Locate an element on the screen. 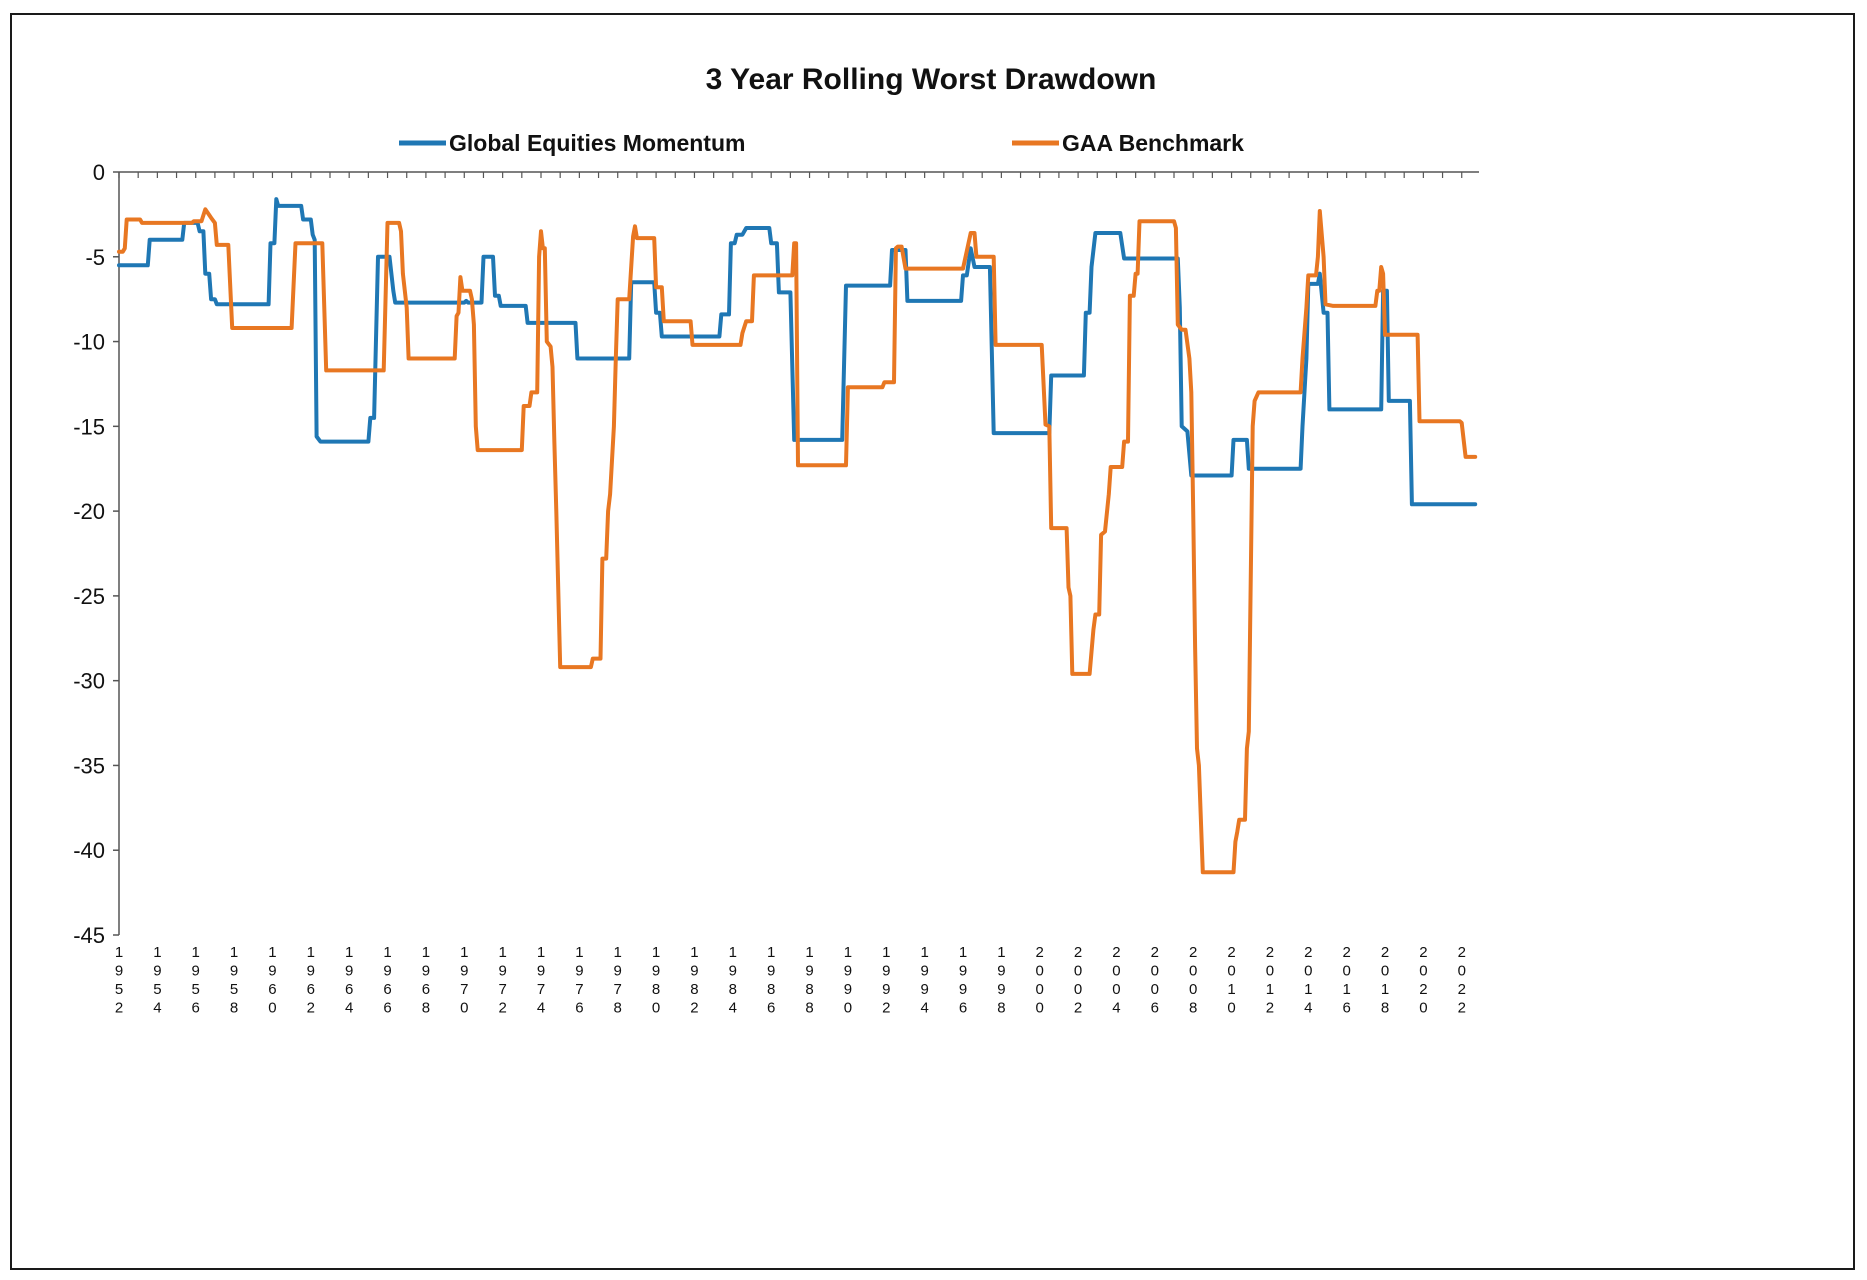  y-tick-label: -10 is located at coordinates (89, 342).